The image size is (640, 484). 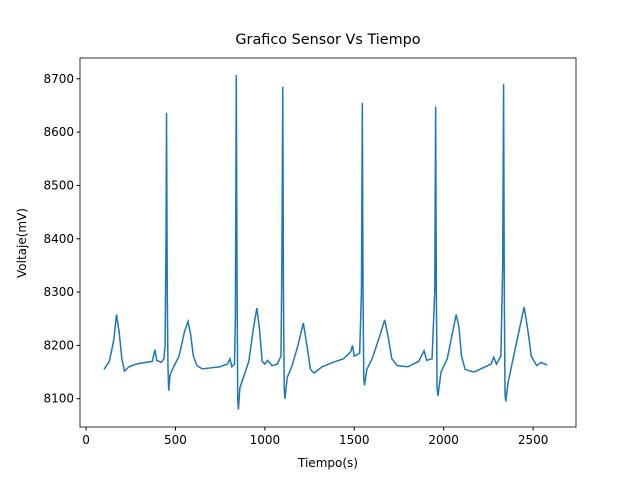 What do you see at coordinates (58, 239) in the screenshot?
I see `y-tick-label: 8400` at bounding box center [58, 239].